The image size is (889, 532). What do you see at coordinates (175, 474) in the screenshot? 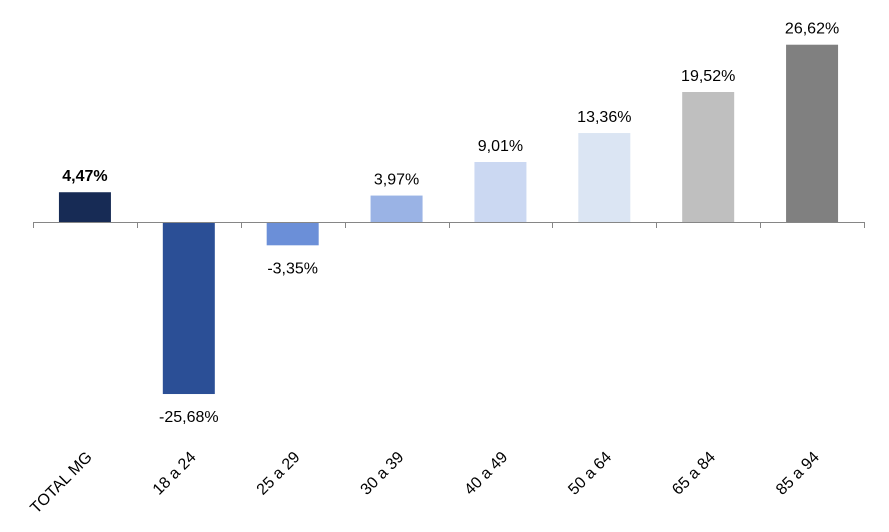
I see `category-label: 18 a 24` at bounding box center [175, 474].